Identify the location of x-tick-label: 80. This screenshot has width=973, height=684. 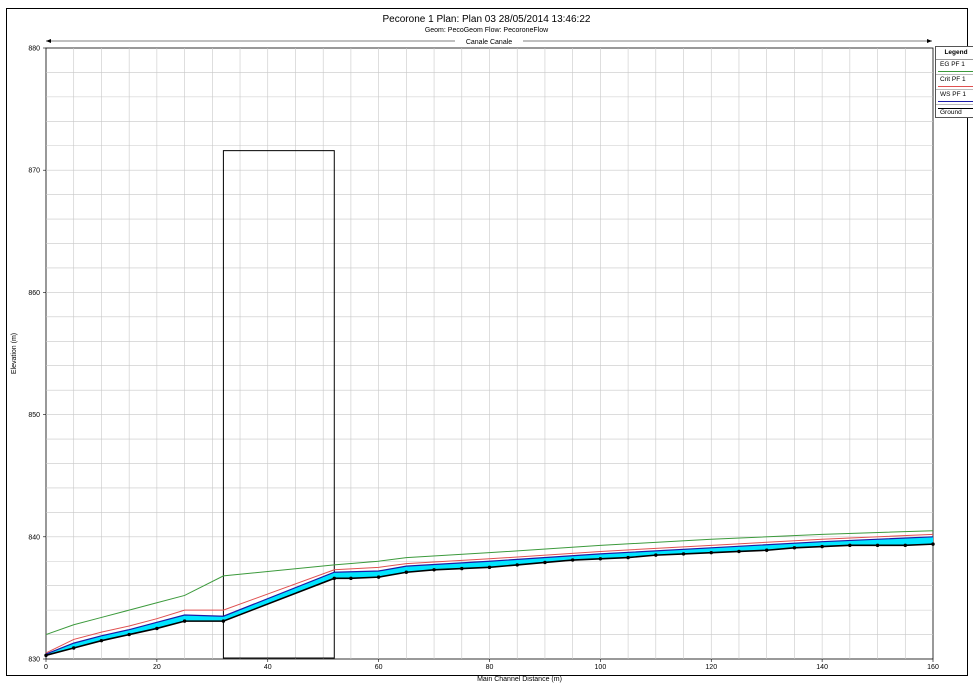
(490, 667).